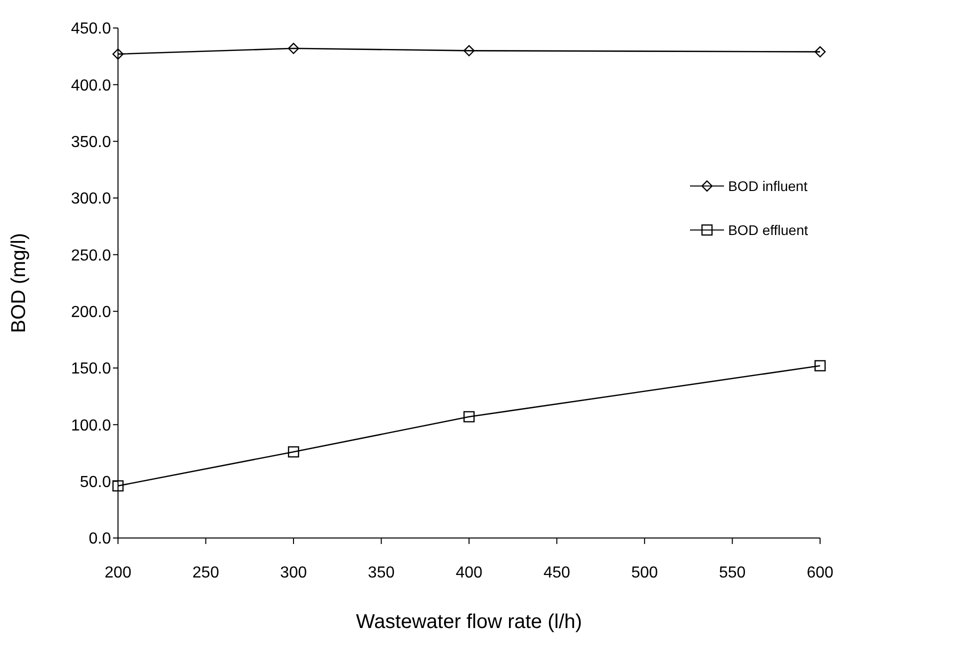  Describe the element at coordinates (96, 483) in the screenshot. I see `y-tick-label: 50.0` at that location.